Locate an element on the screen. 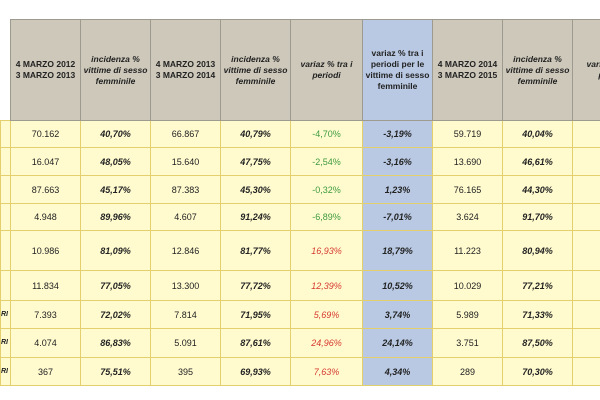  table-cell: -3,16% is located at coordinates (397, 161).